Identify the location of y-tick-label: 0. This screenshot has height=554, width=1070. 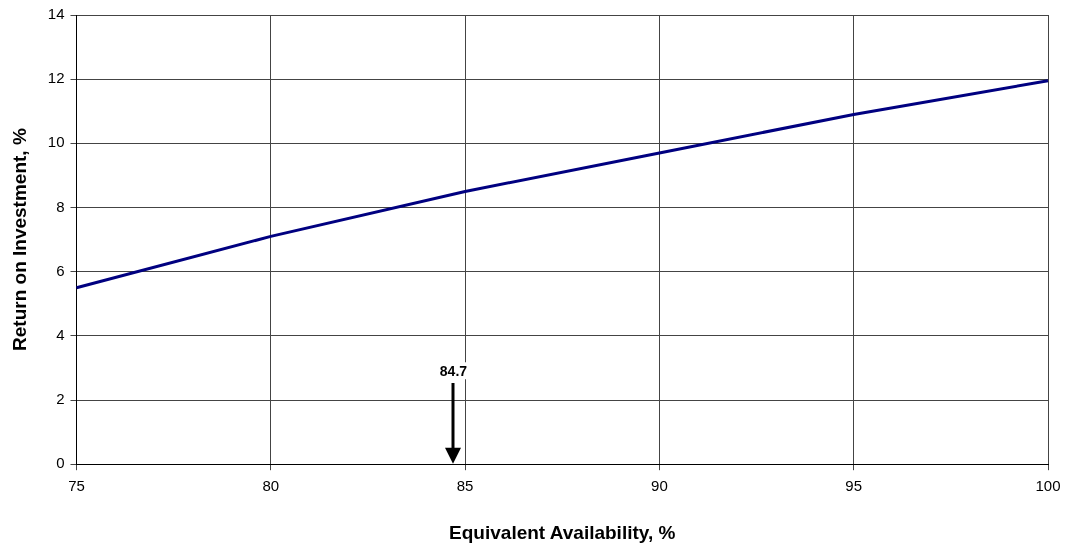
(60, 463).